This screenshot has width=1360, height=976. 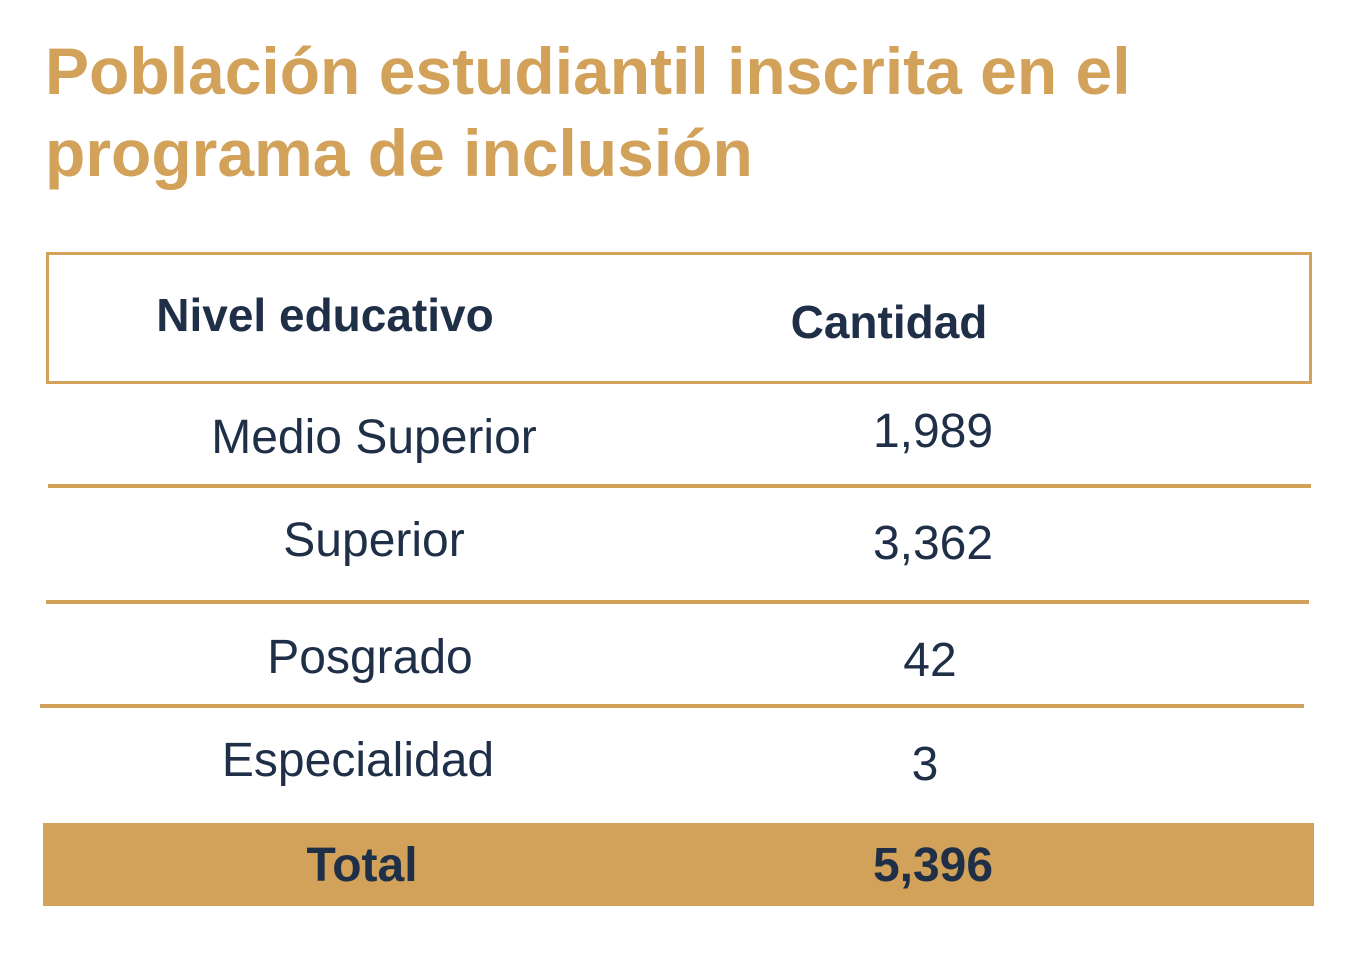 I want to click on column-header-cantidad: Cantidad, so click(x=889, y=322).